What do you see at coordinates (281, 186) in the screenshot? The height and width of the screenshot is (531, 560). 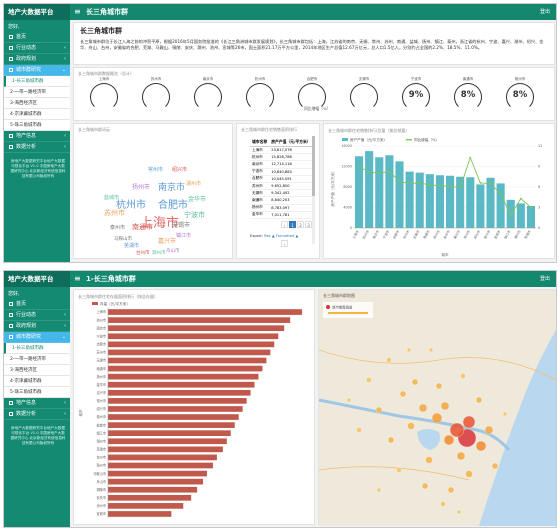 I see `table-row: 苏州市 9,652,850` at bounding box center [281, 186].